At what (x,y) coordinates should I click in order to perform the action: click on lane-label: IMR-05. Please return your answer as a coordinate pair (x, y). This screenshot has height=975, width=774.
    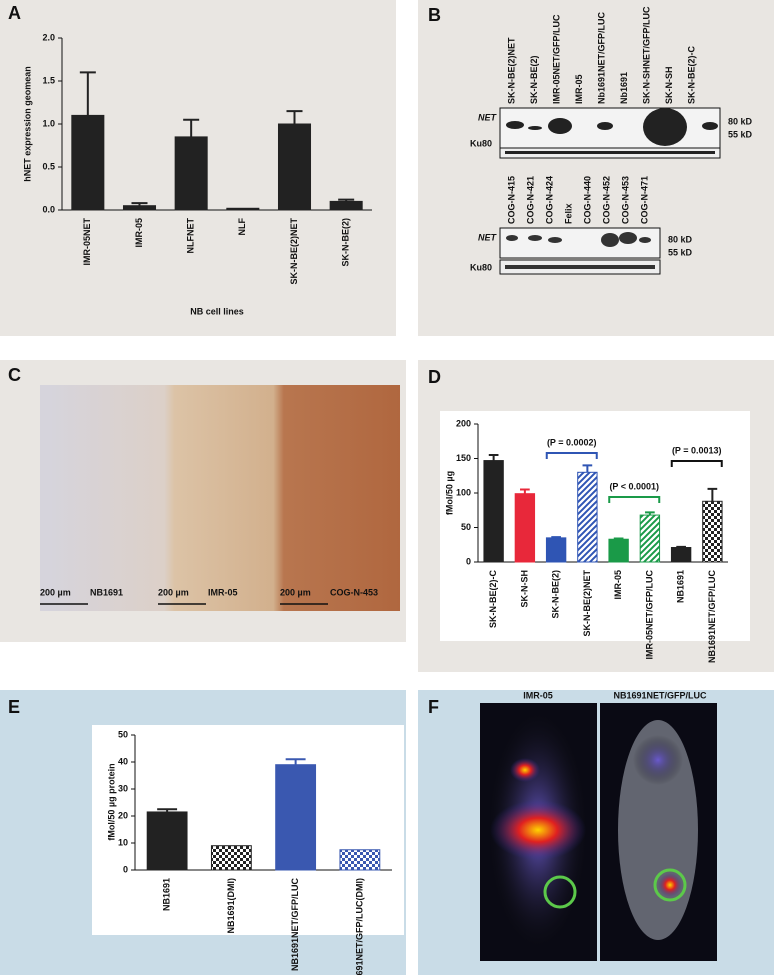
    Looking at the image, I should click on (579, 89).